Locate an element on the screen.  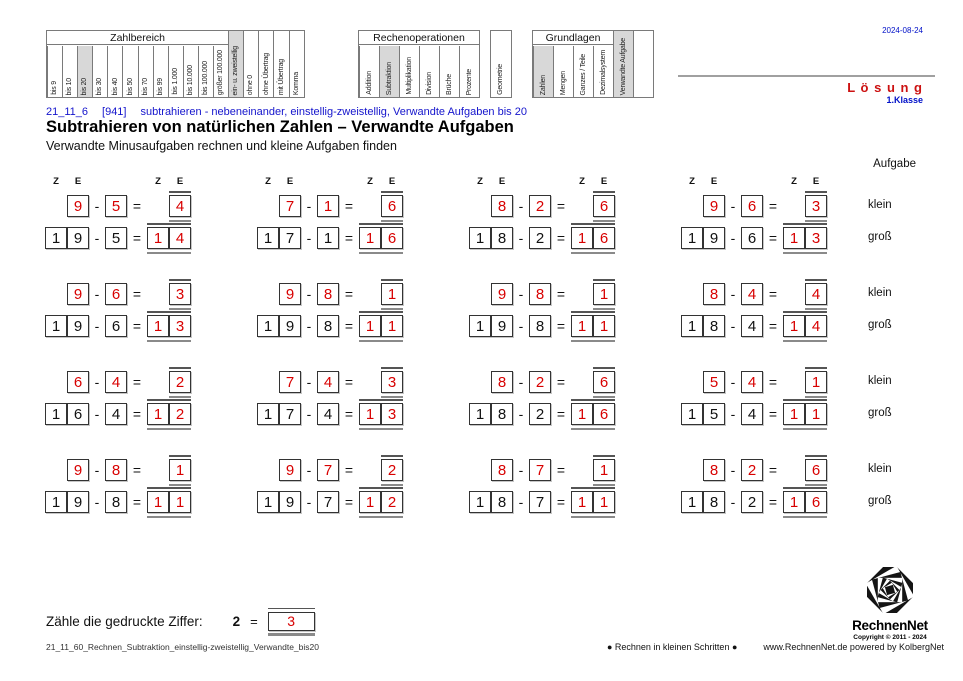
answer-field: 6 is located at coordinates (604, 382).